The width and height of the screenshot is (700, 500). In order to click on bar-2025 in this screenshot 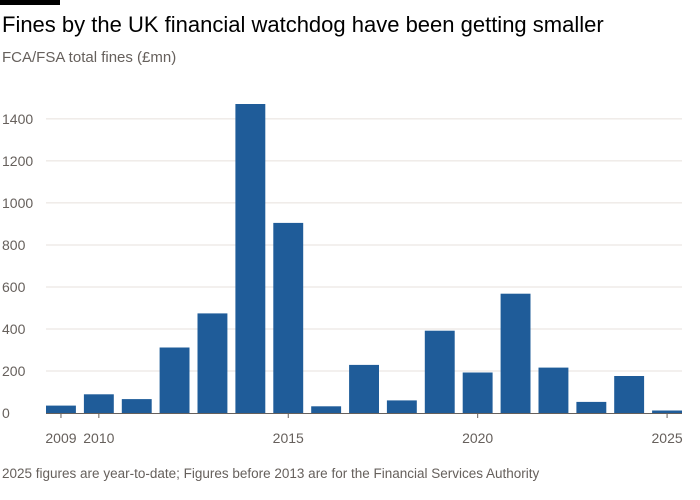, I will do `click(667, 411)`.